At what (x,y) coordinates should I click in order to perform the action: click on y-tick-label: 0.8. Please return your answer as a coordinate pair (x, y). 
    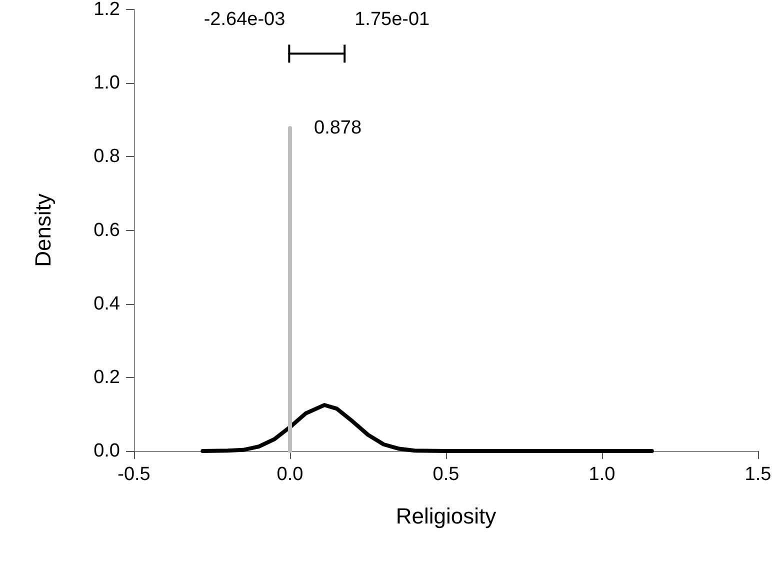
    Looking at the image, I should click on (107, 157).